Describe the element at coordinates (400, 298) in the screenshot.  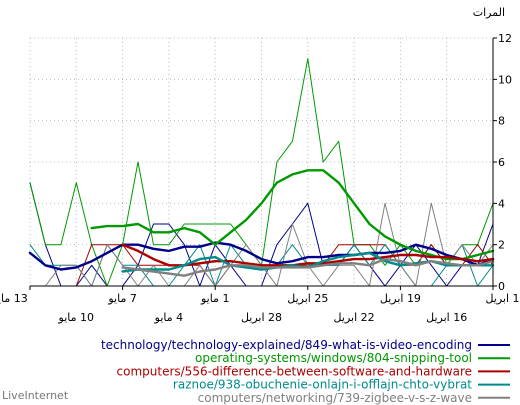
I see `x-tick-label-upper-1: 19 ابريل` at that location.